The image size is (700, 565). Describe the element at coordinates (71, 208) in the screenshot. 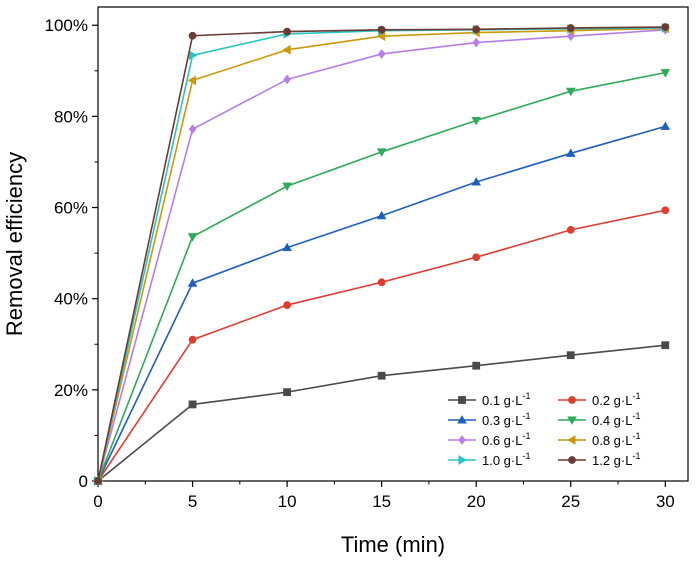

I see `y-tick-label: 60%` at that location.